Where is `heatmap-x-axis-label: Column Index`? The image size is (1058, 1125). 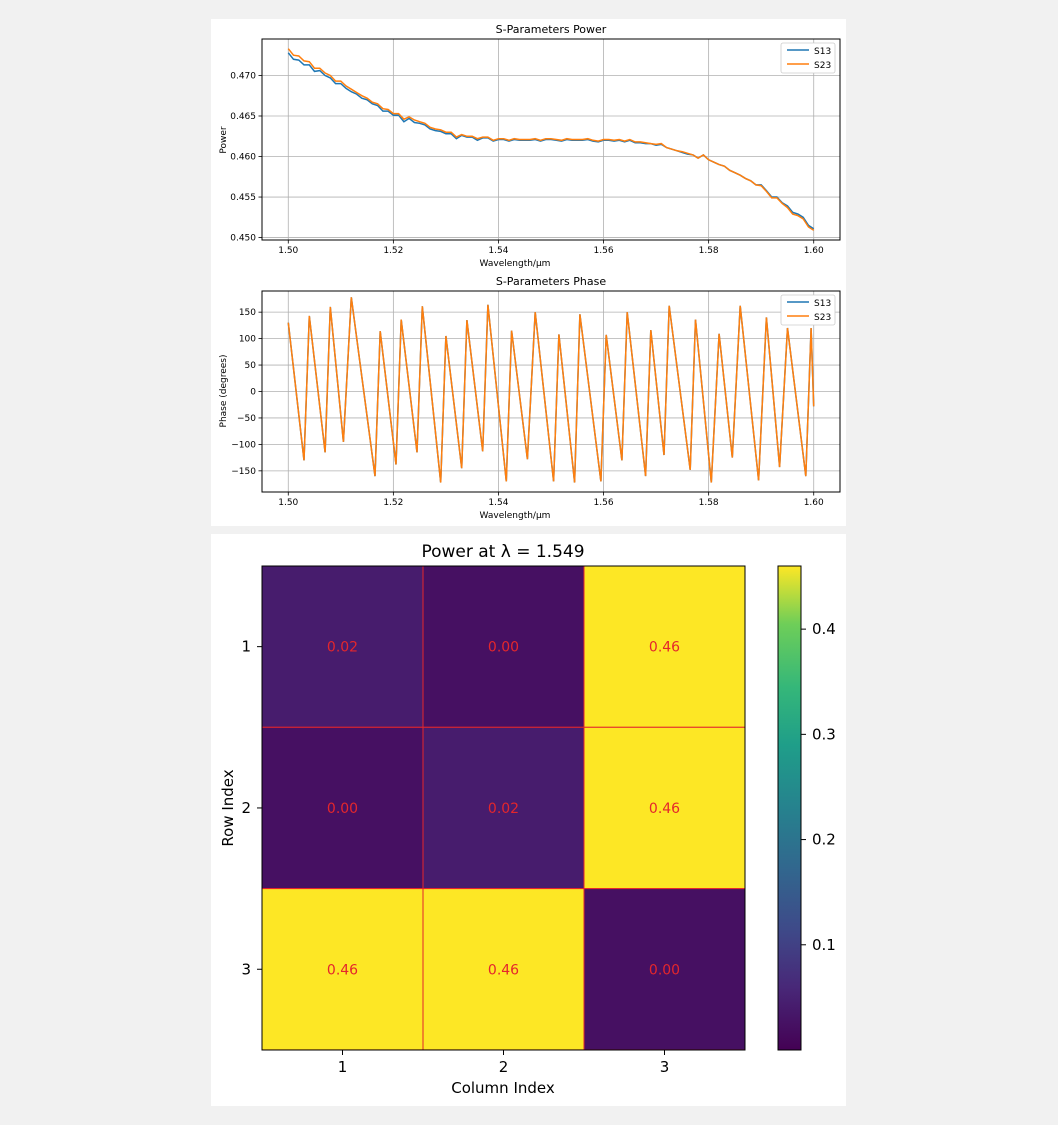 heatmap-x-axis-label: Column Index is located at coordinates (503, 1088).